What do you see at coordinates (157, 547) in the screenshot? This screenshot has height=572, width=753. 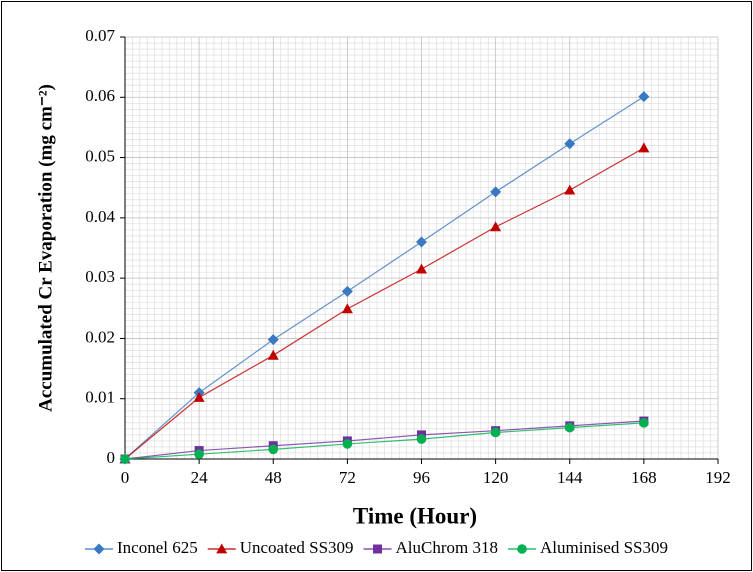 I see `legend-label: Inconel 625` at bounding box center [157, 547].